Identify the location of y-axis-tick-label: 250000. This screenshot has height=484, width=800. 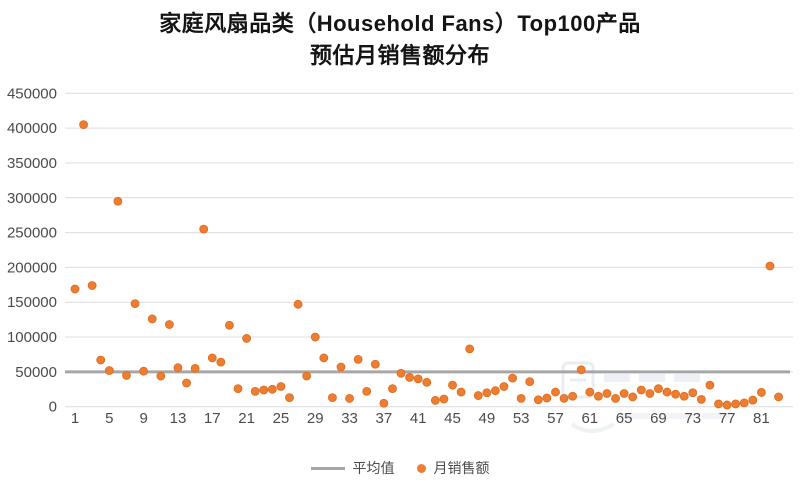
(32, 233).